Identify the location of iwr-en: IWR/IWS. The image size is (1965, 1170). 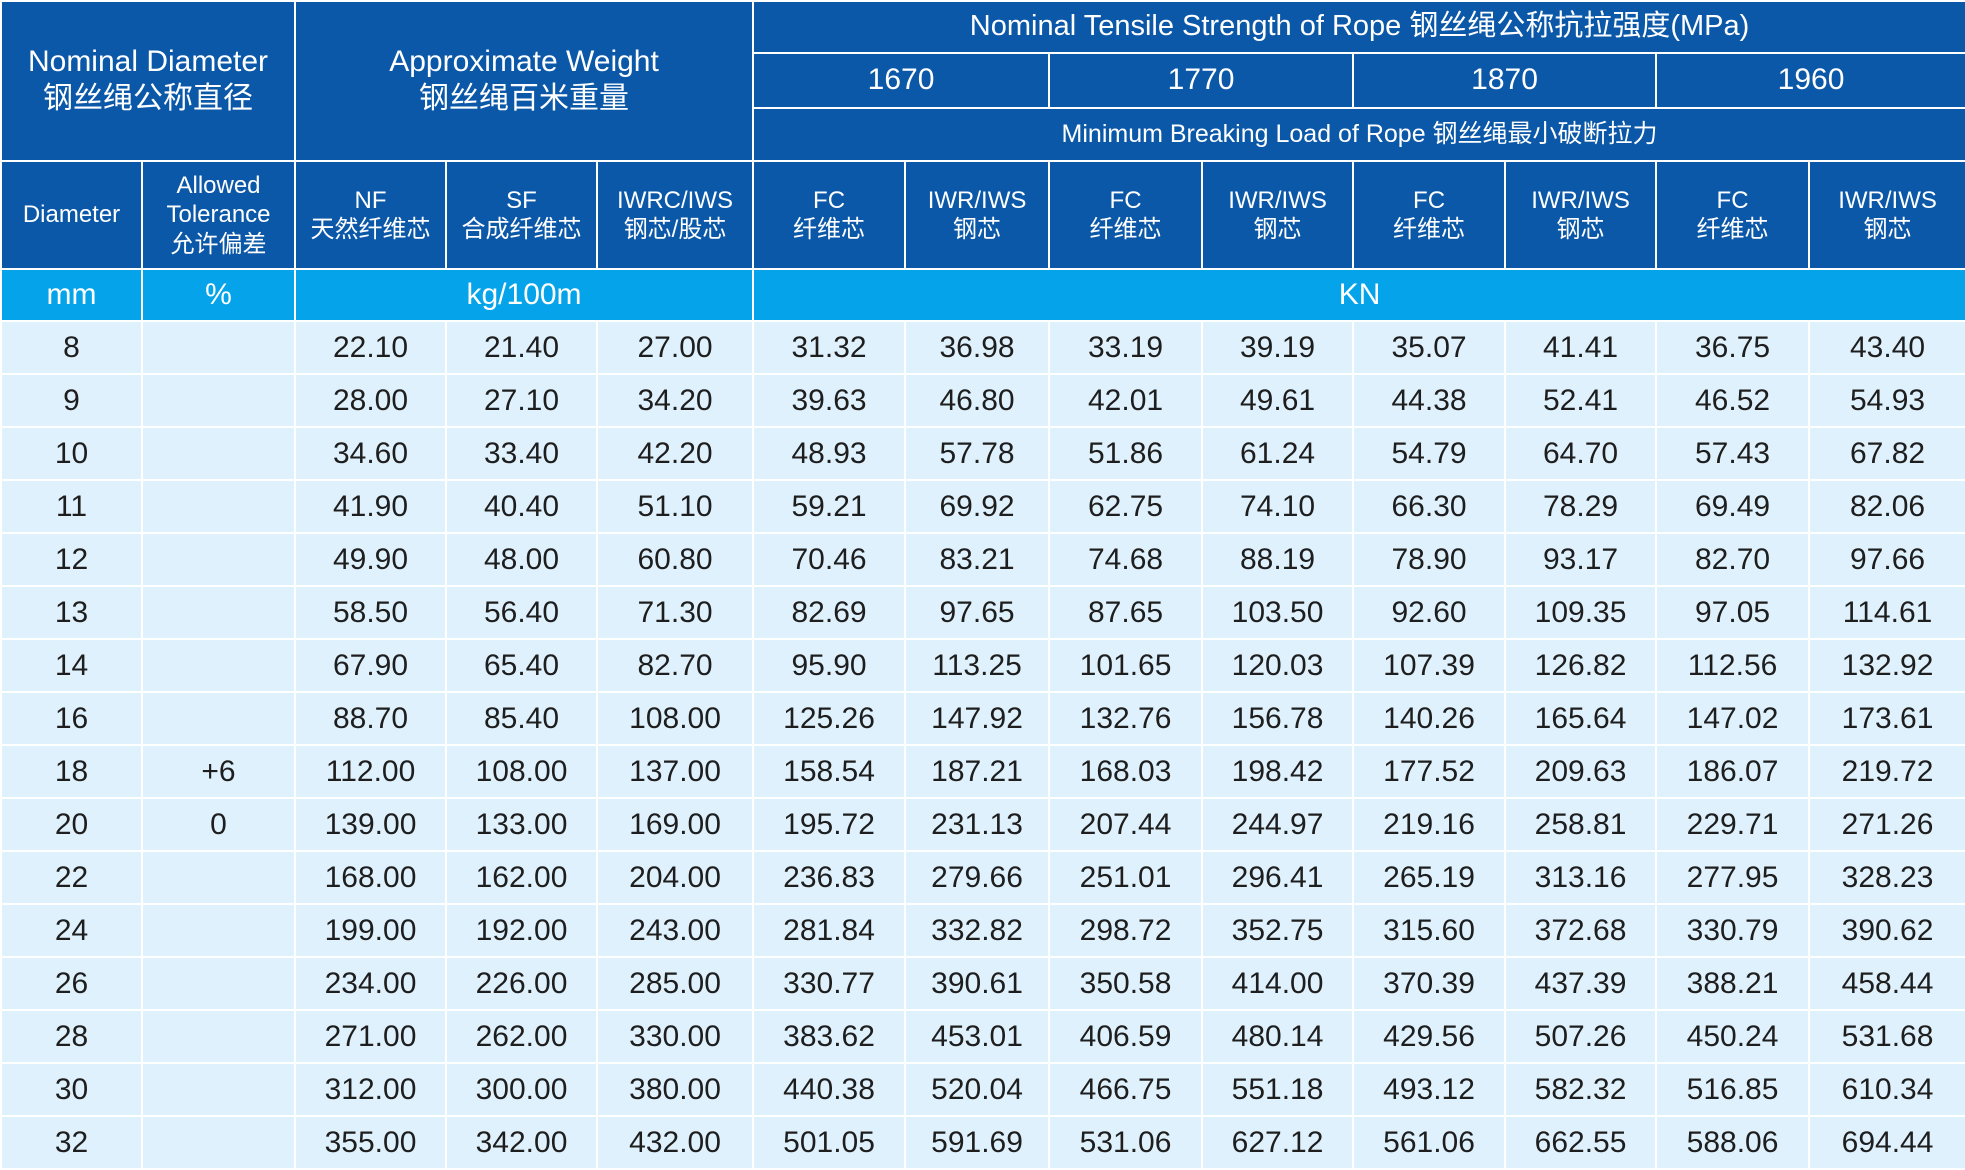
(977, 200).